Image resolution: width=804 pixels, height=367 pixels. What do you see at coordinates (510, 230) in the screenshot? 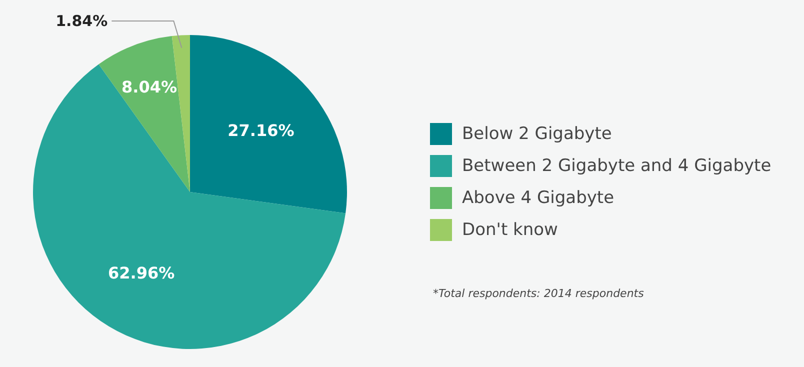
I see `legend-label: Don't know` at bounding box center [510, 230].